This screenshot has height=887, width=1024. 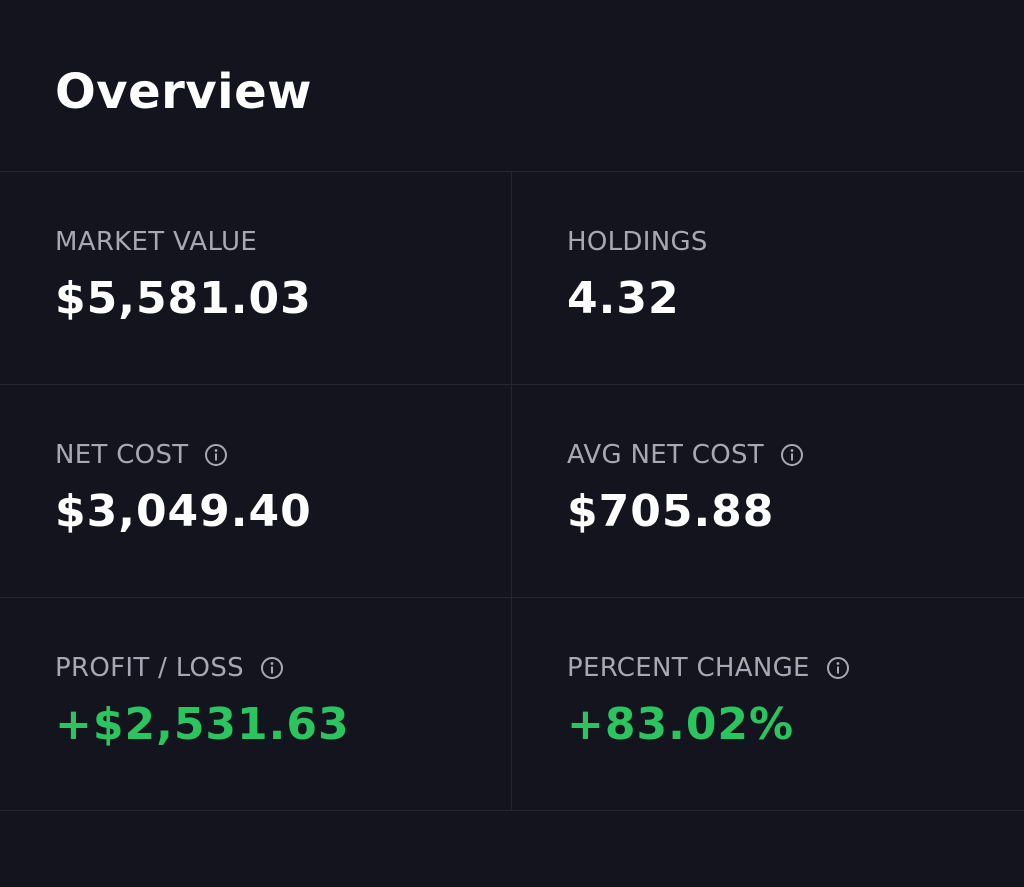 I want to click on stat-net-cost: NET COST $3,049.40, so click(x=256, y=491).